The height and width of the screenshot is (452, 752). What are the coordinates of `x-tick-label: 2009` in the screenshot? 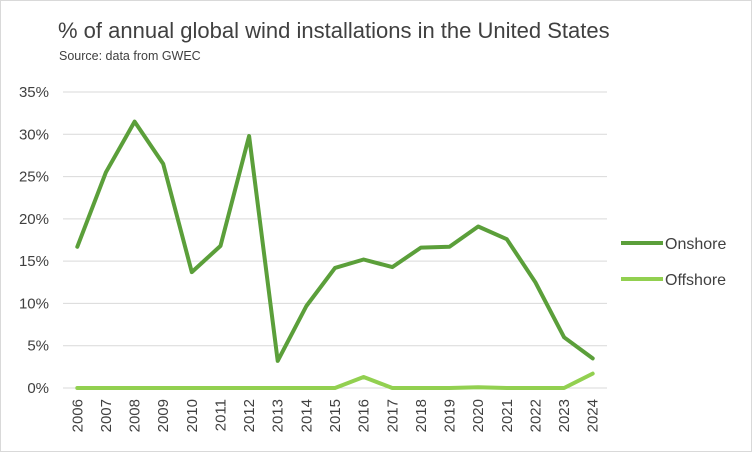 It's located at (163, 415).